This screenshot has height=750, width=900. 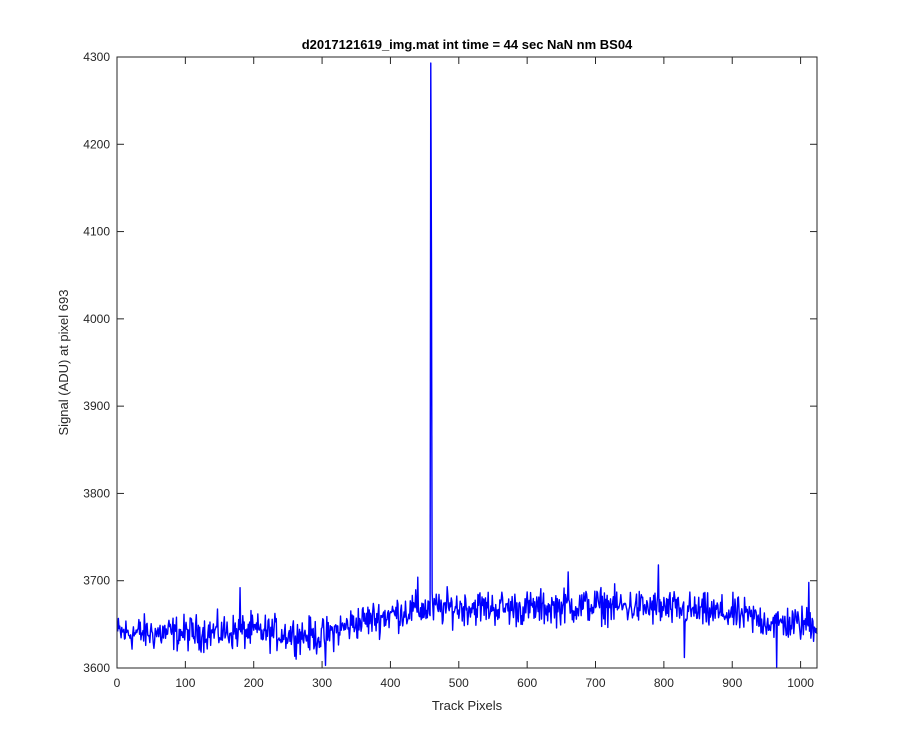 What do you see at coordinates (467, 705) in the screenshot?
I see `x-axis-label: Track Pixels` at bounding box center [467, 705].